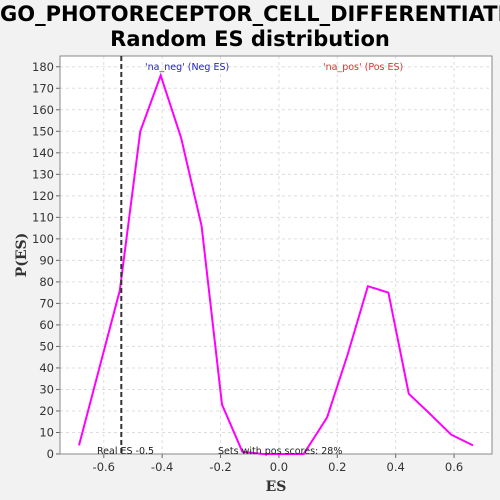 This screenshot has width=500, height=500. What do you see at coordinates (43, 217) in the screenshot?
I see `y-tick-label: 110` at bounding box center [43, 217].